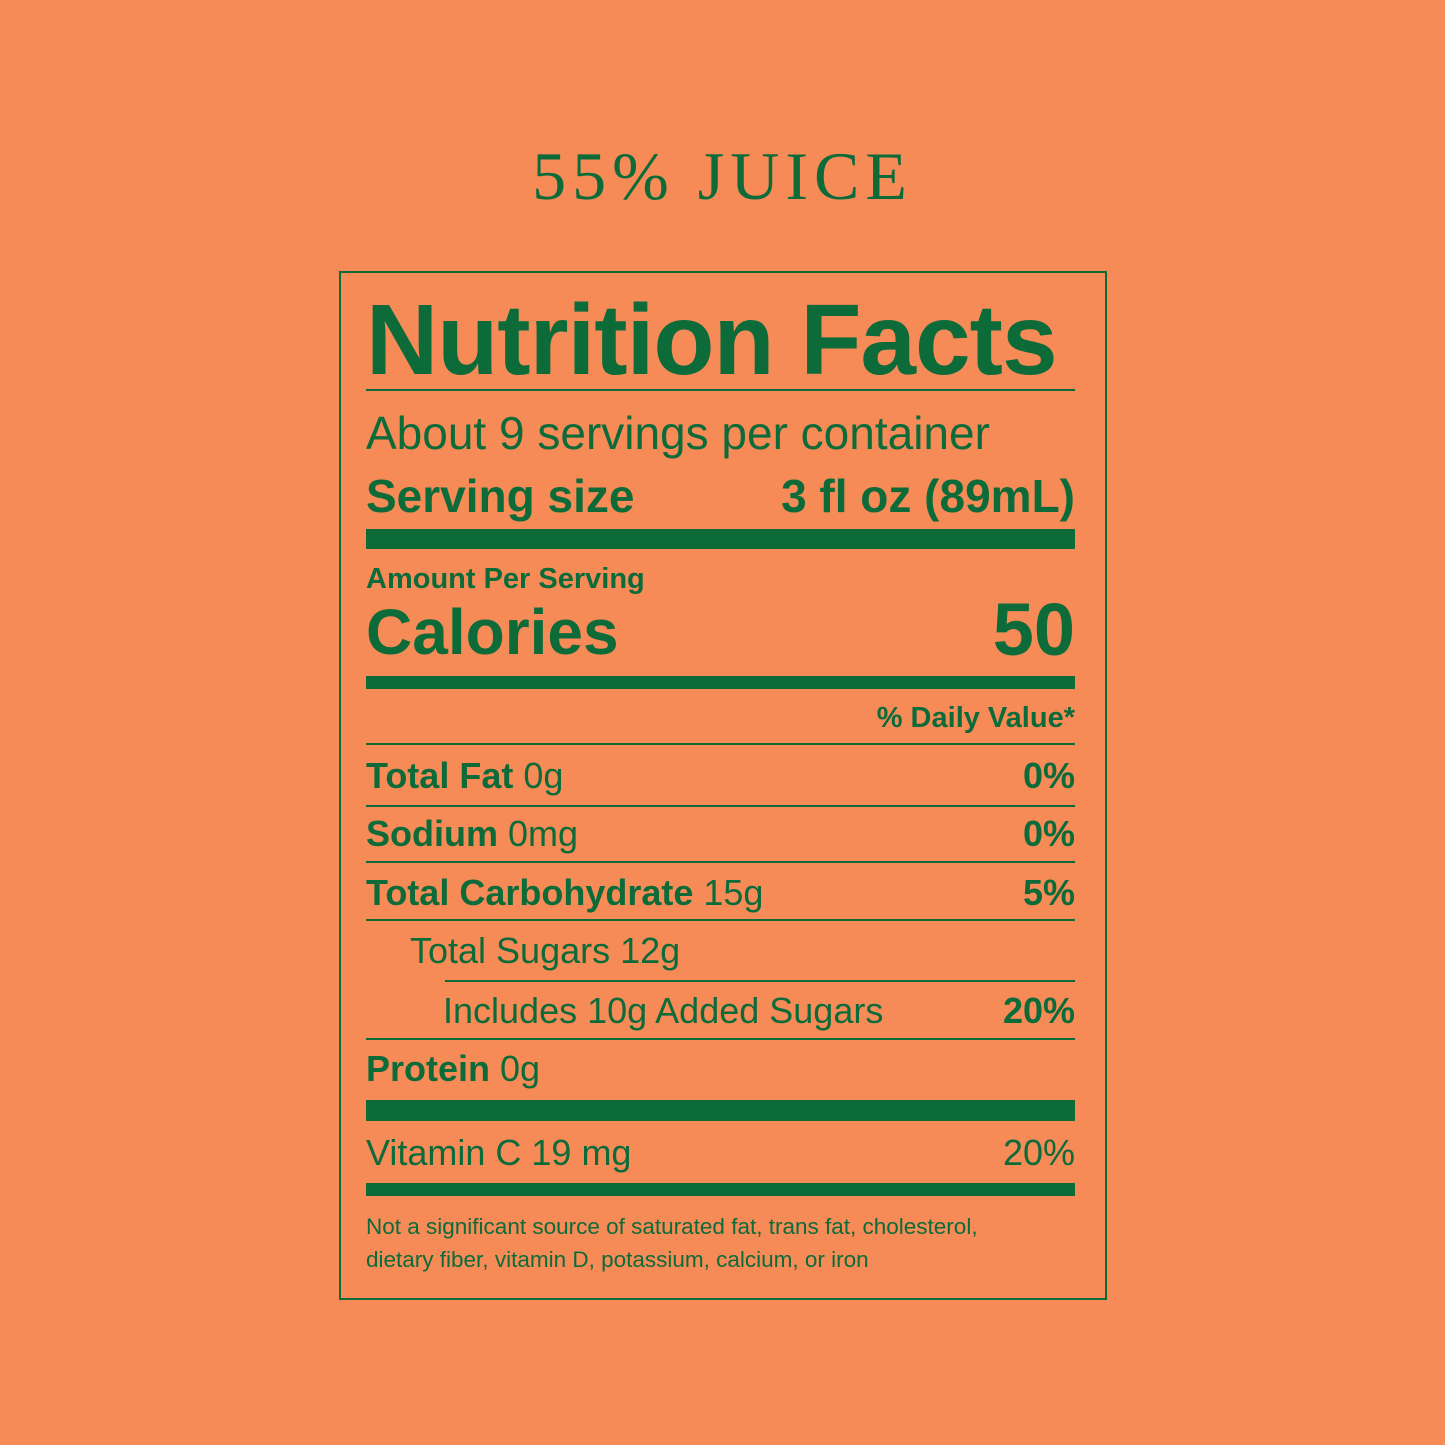  I want to click on calories-value: 50, so click(1033, 629).